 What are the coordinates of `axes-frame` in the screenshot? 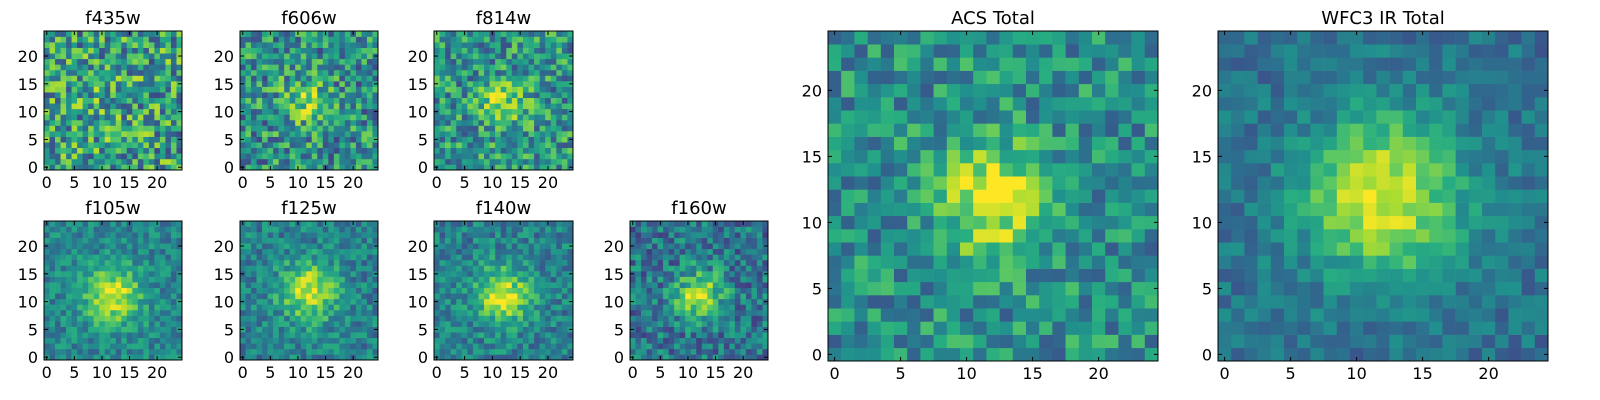 It's located at (699, 290).